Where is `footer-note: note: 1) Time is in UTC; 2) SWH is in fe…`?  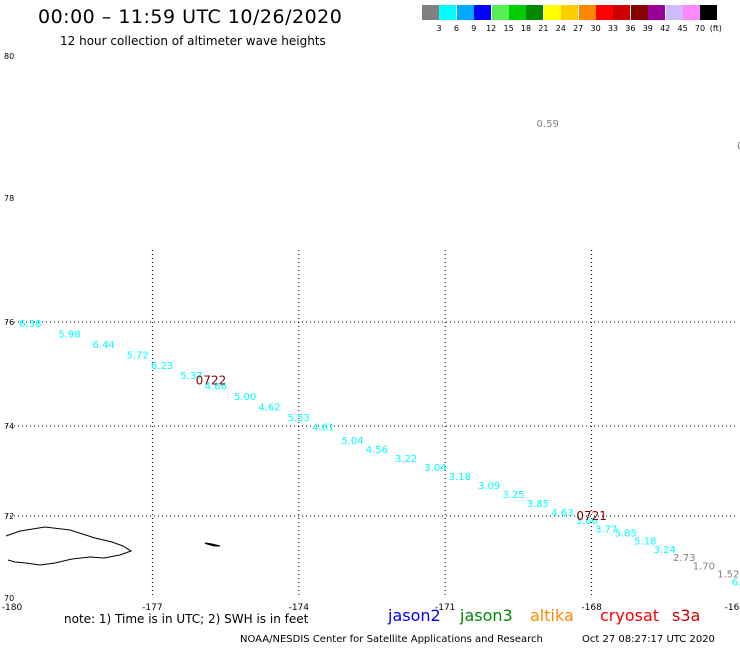 footer-note: note: 1) Time is in UTC; 2) SWH is in fe… is located at coordinates (186, 619).